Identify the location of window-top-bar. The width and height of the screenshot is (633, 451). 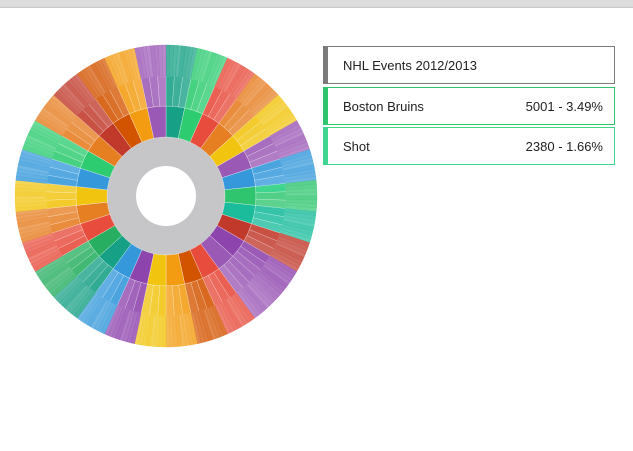
(316, 4).